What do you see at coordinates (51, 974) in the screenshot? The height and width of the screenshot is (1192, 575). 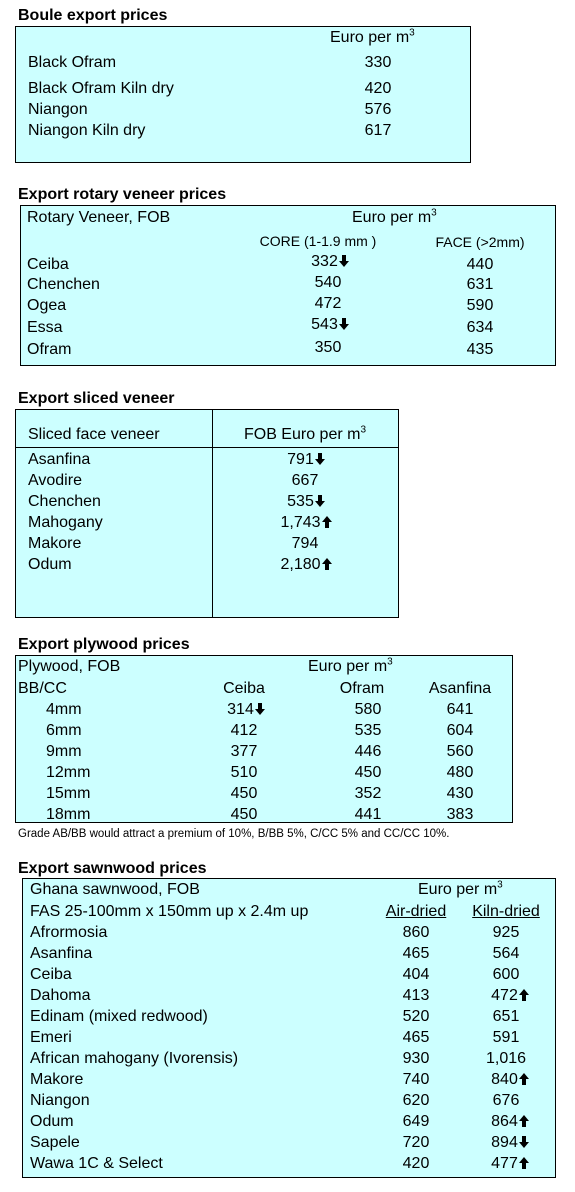 I see `row-label: Ceiba` at bounding box center [51, 974].